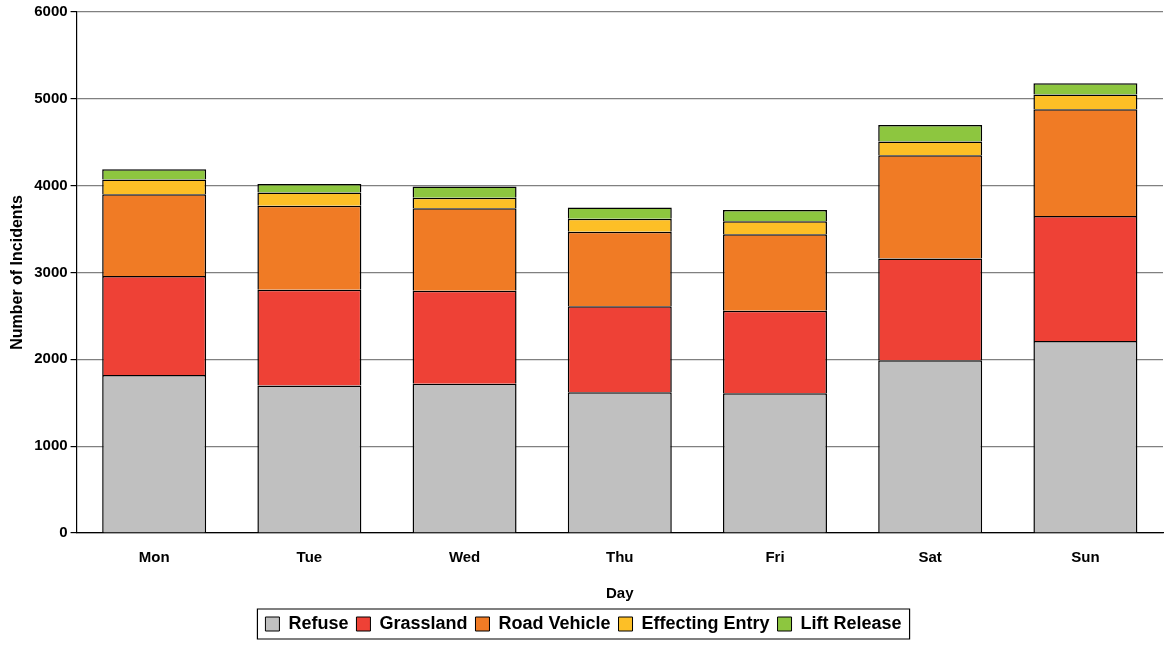 The image size is (1165, 651). Describe the element at coordinates (851, 622) in the screenshot. I see `legend-label: Lift Release` at that location.